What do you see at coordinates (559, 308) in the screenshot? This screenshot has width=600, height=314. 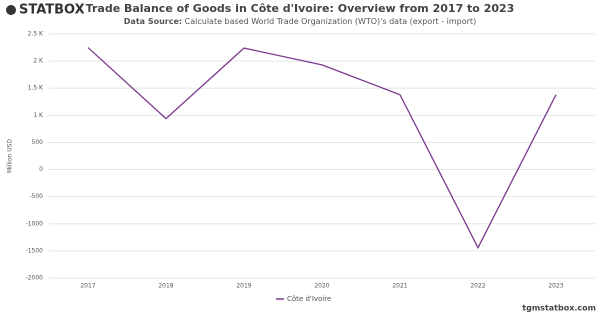 I see `footer: tgmstatbox.com` at bounding box center [559, 308].